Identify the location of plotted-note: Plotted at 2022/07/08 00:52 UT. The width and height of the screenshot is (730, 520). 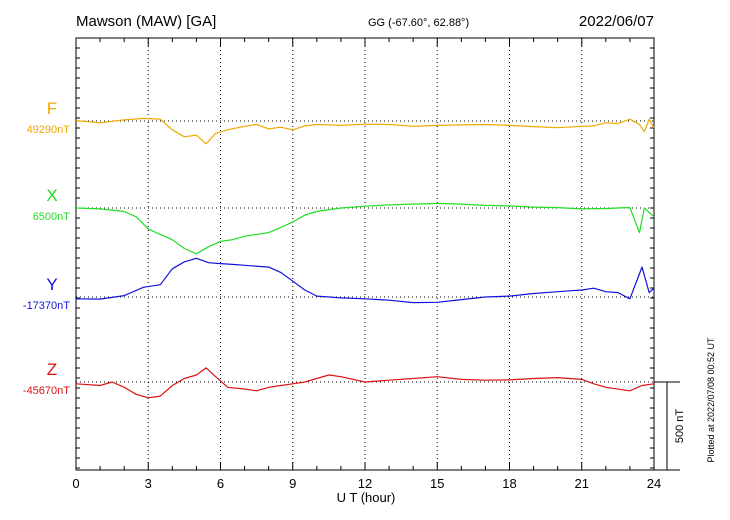
(711, 400).